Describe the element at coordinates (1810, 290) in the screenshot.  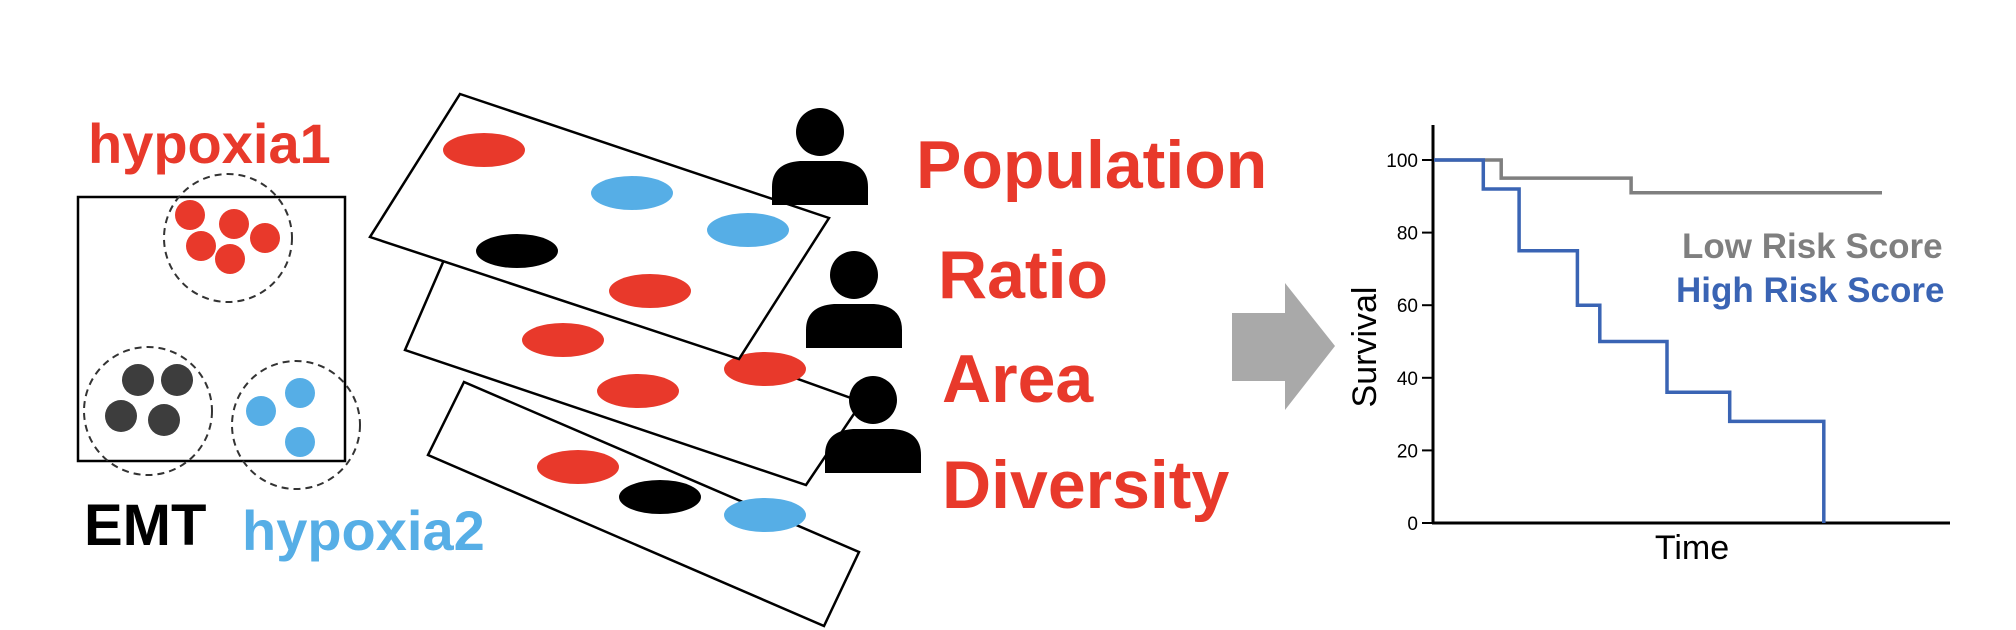
I see `legend-high-risk: High Risk Score` at that location.